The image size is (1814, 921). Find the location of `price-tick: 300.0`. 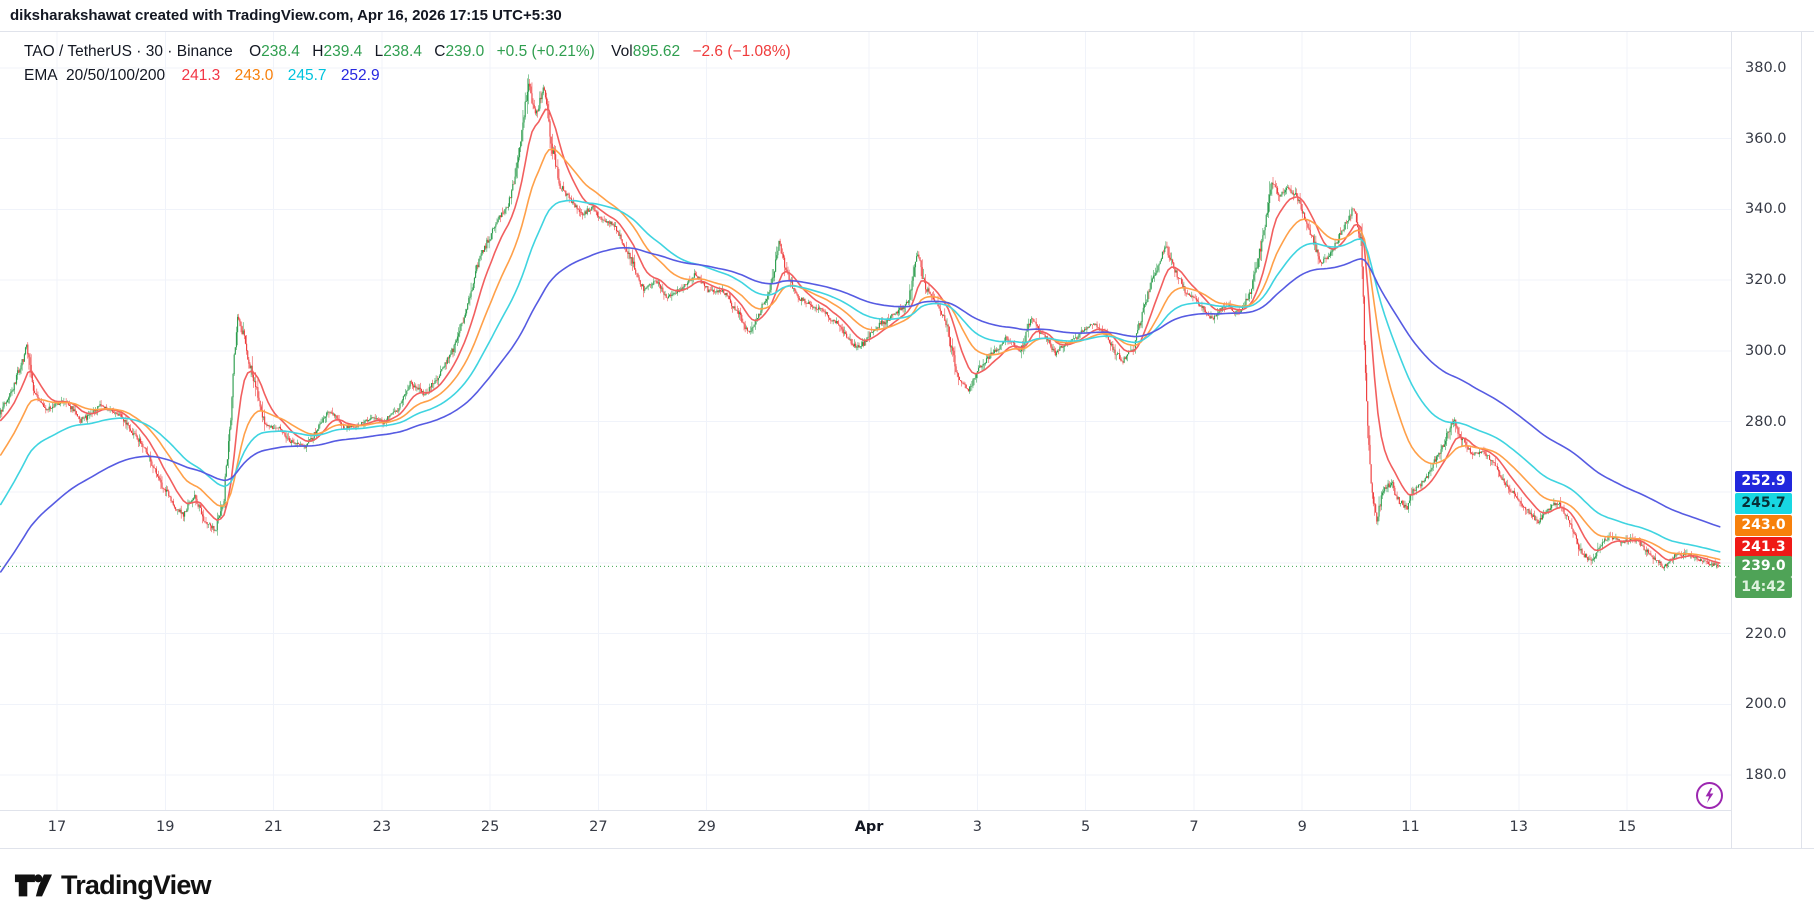

price-tick: 300.0 is located at coordinates (1766, 350).